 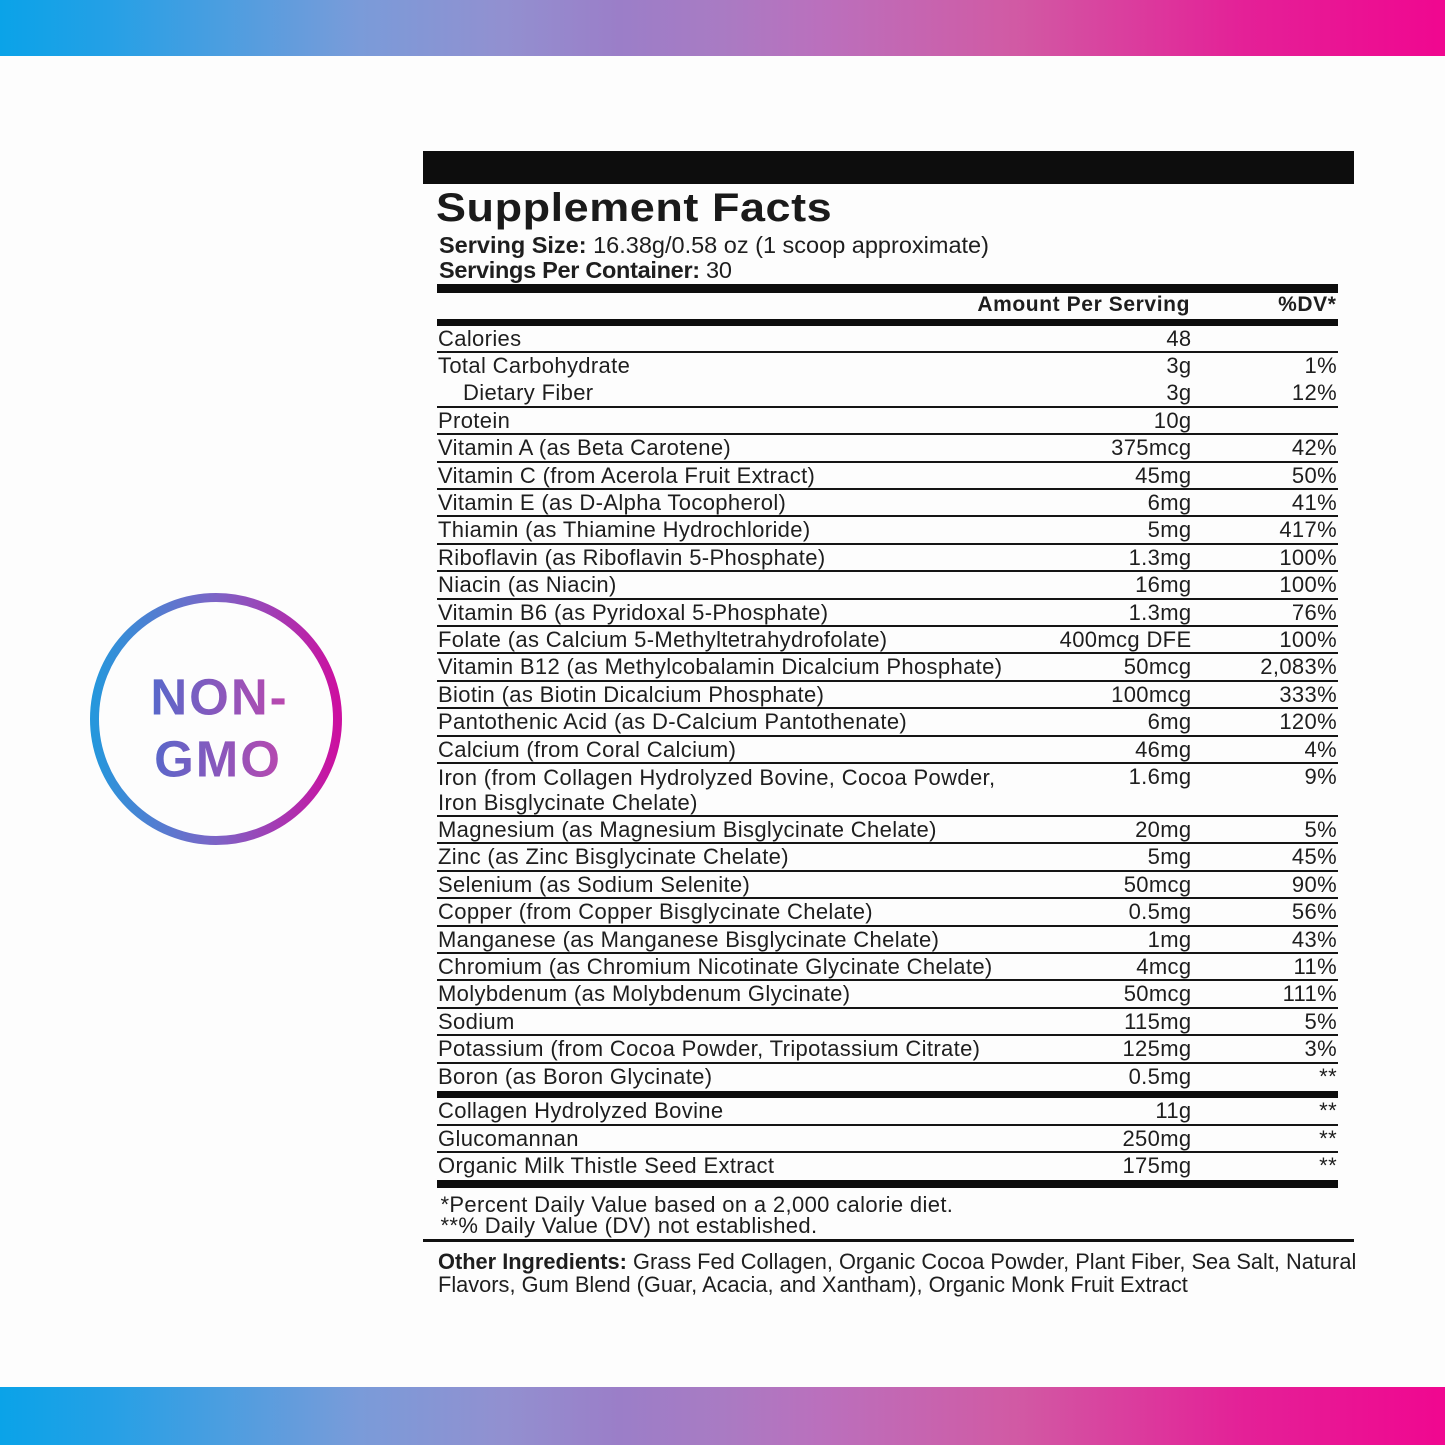 What do you see at coordinates (218, 759) in the screenshot?
I see `svg-text: GMO` at bounding box center [218, 759].